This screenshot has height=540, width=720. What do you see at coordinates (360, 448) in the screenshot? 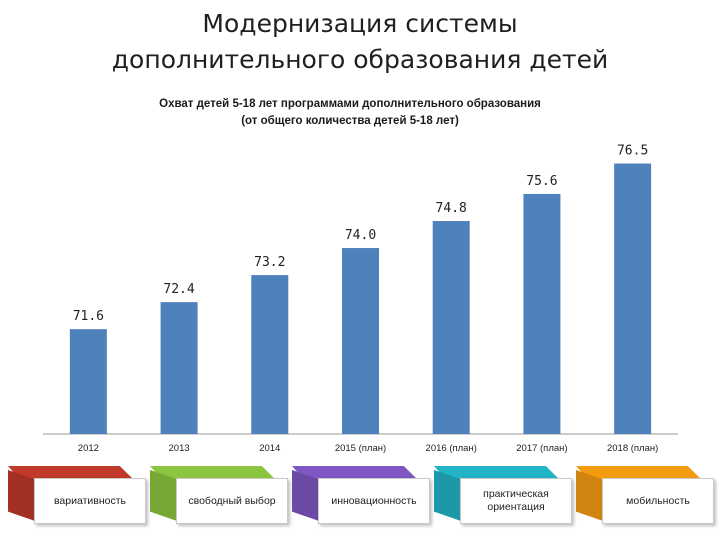
I see `x-tick-label: 2015 (план)` at bounding box center [360, 448].